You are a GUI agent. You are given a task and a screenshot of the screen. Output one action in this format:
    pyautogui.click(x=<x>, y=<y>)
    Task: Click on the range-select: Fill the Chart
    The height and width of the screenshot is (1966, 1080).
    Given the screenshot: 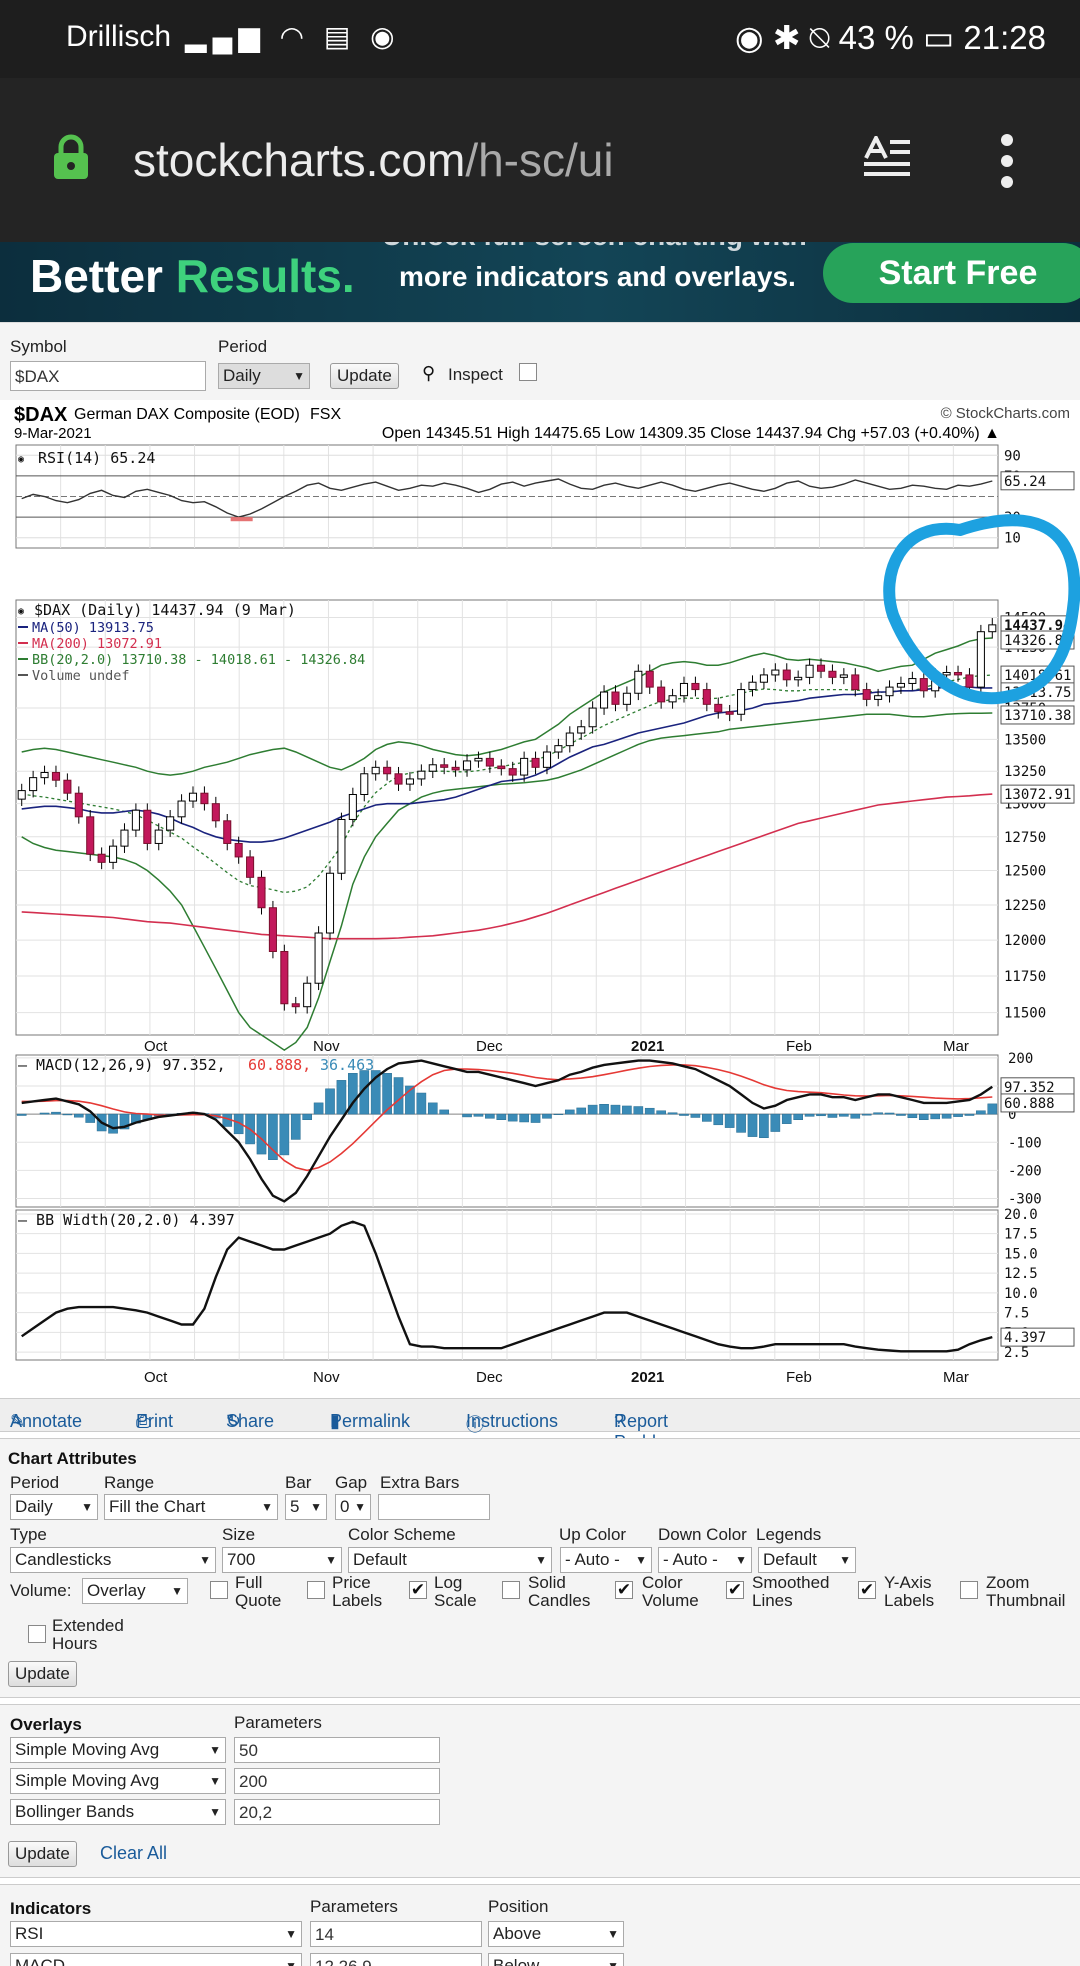 What is the action you would take?
    pyautogui.click(x=191, y=1507)
    